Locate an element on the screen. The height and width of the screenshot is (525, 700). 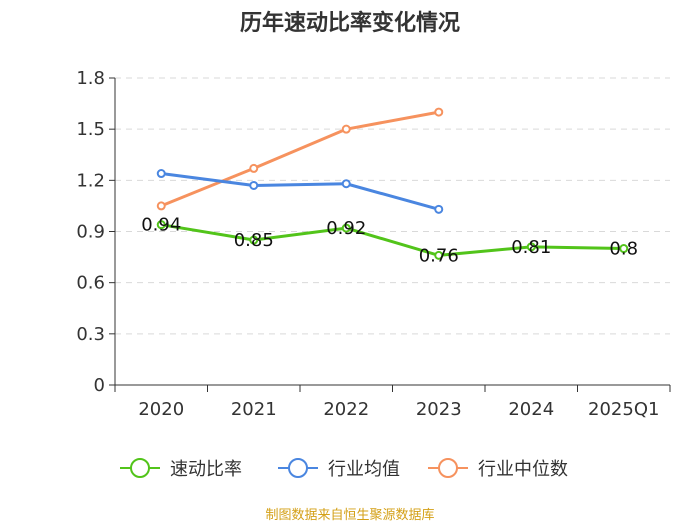
legend-label: 速动比率 is located at coordinates (206, 469).